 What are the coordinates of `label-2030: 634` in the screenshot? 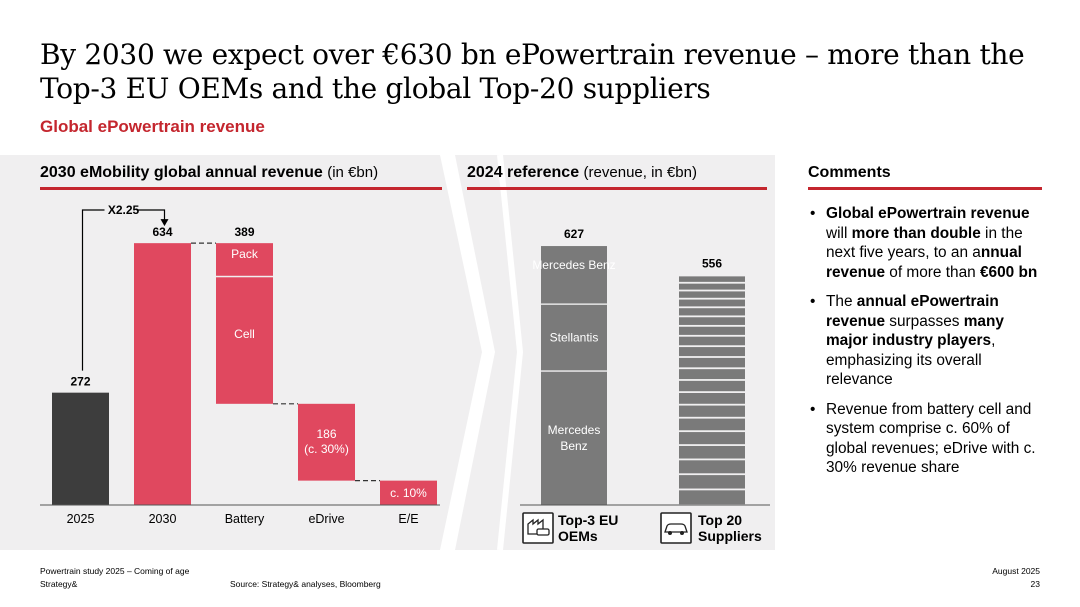 It's located at (162, 232).